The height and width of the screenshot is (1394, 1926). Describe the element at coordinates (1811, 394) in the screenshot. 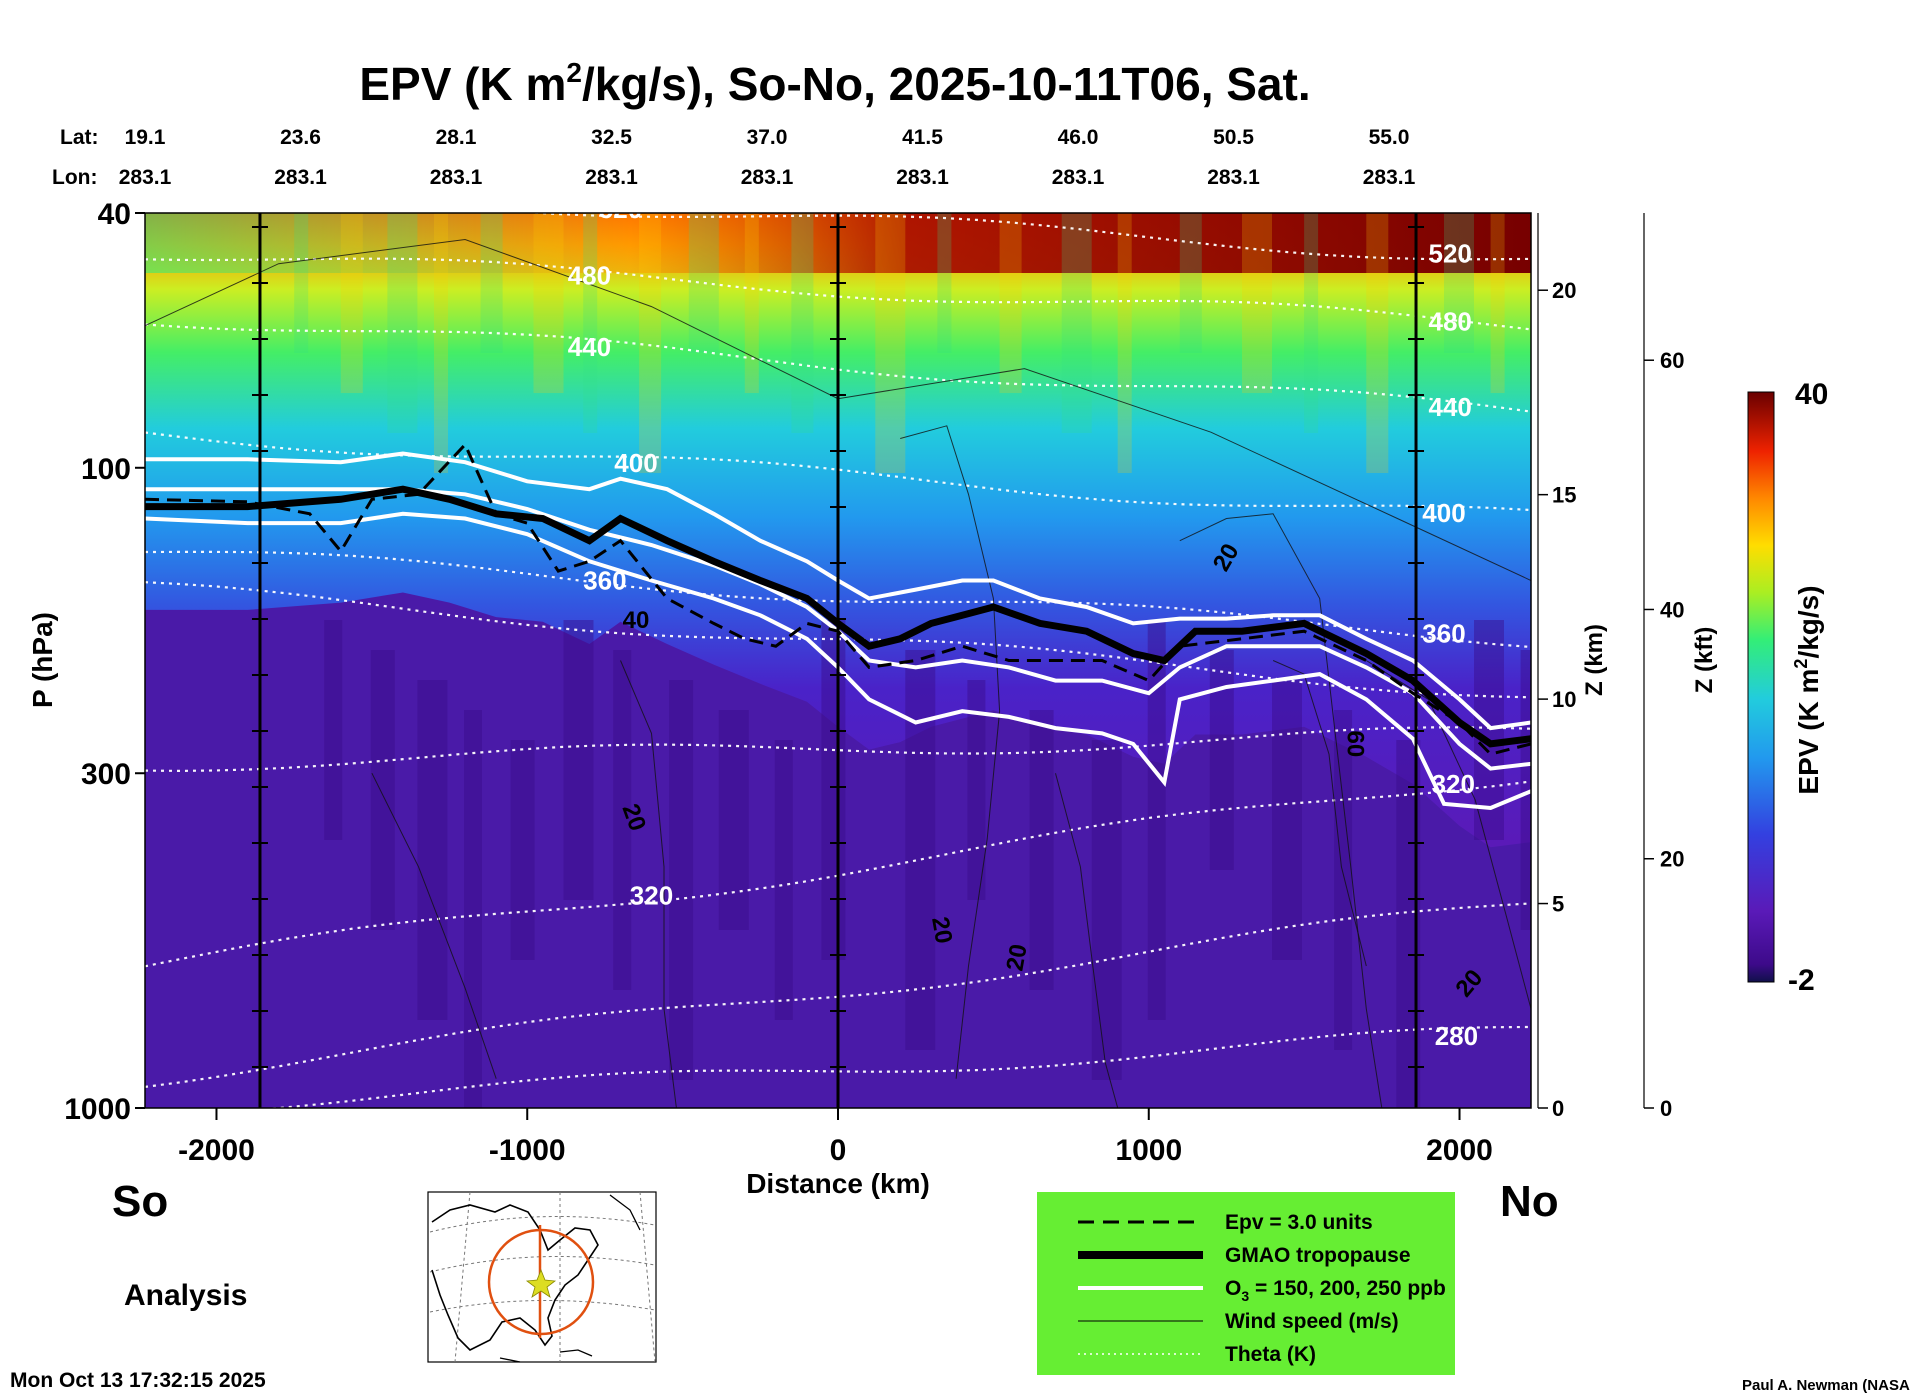

I see `colorbar-max-label: 40` at that location.